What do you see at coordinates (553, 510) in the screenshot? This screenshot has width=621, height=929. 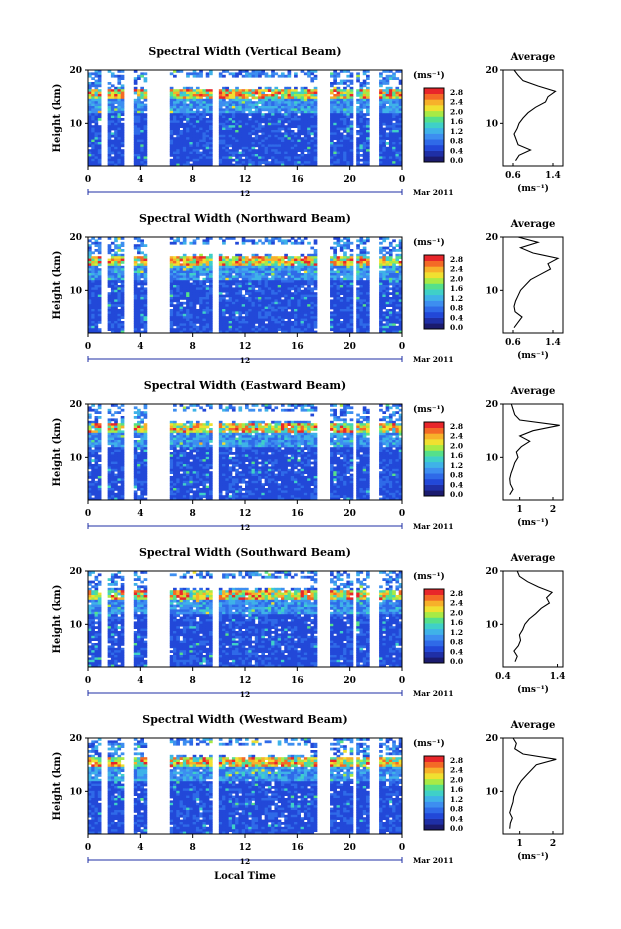 I see `profile-x-tick-label: 2` at bounding box center [553, 510].